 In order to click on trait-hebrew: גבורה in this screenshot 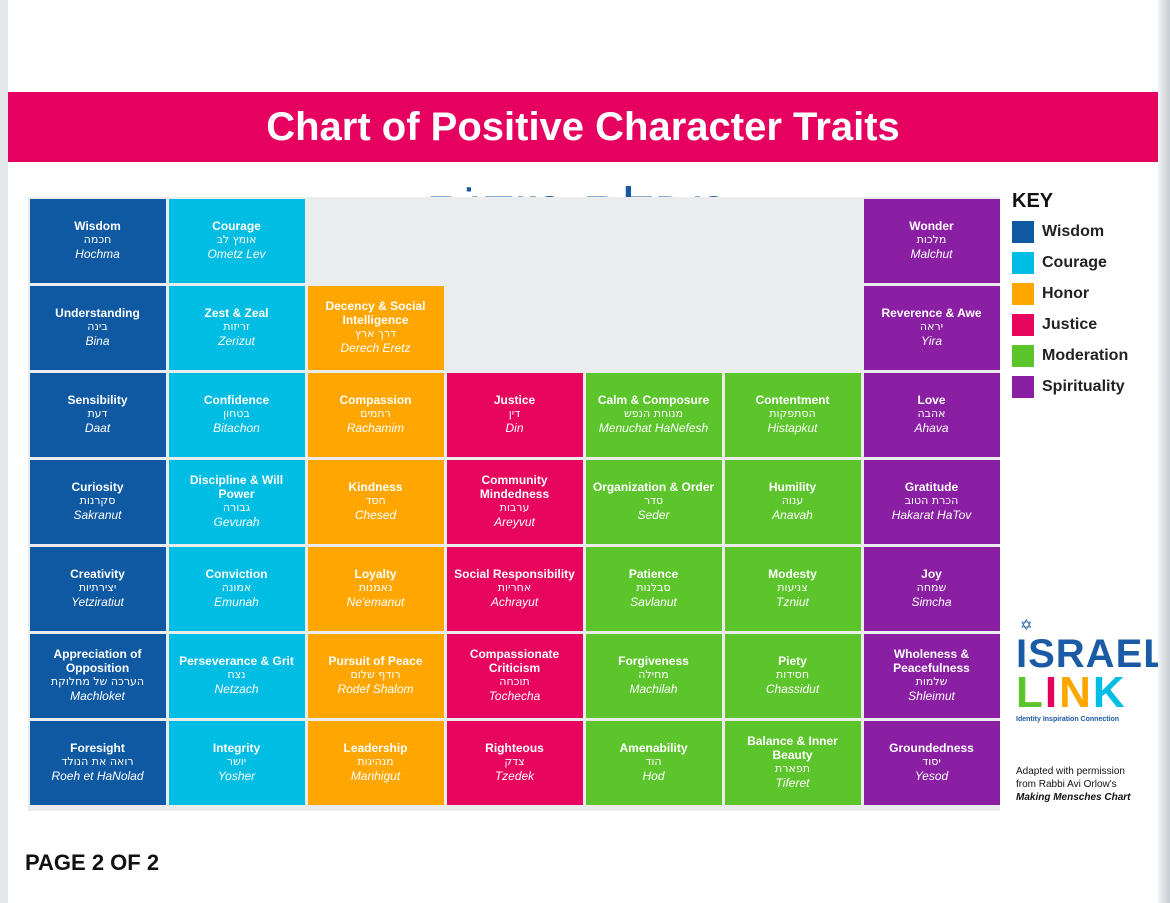, I will do `click(236, 507)`.